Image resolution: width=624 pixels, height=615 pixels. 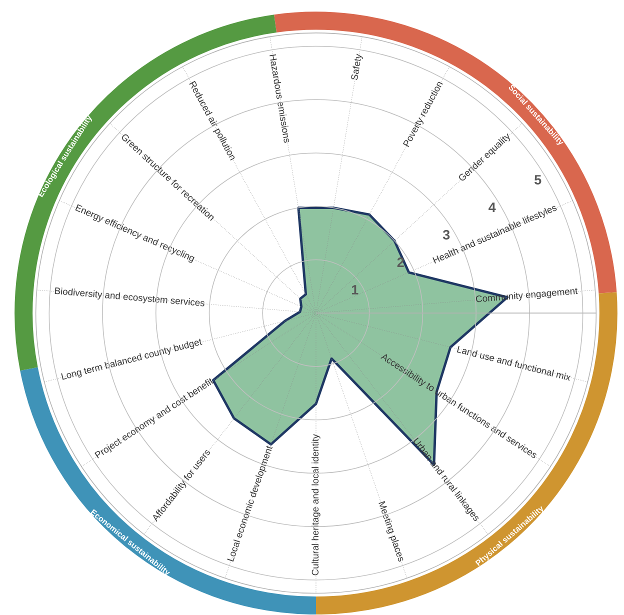 I want to click on spoke-label: Biodiversity and ecosystem services, so click(x=129, y=297).